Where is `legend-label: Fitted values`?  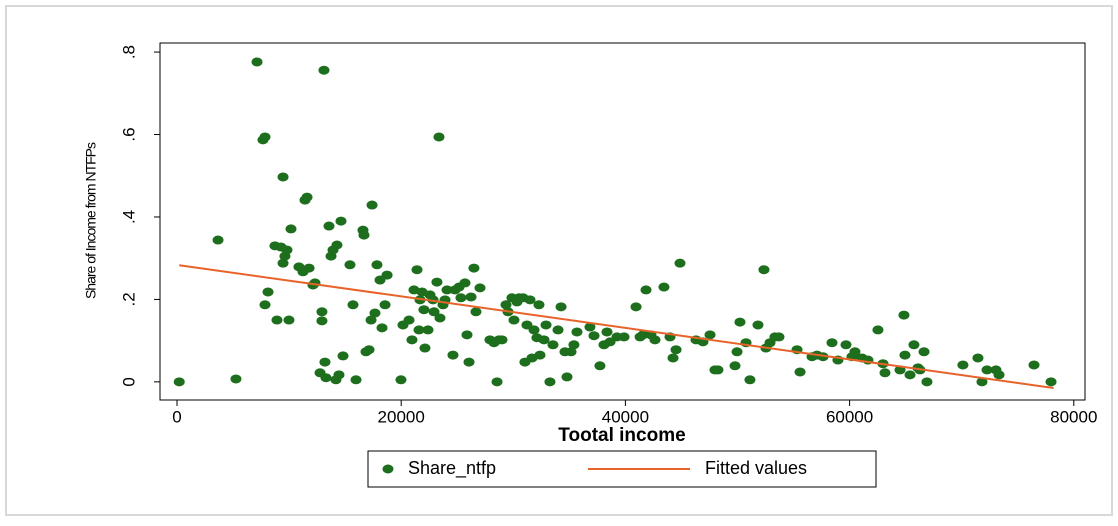
legend-label: Fitted values is located at coordinates (756, 468).